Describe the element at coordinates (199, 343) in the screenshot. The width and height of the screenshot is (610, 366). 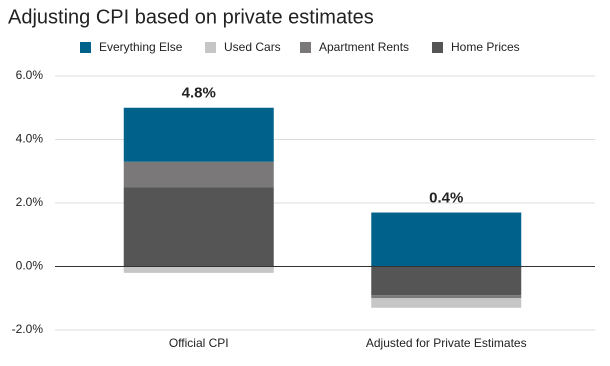
I see `x-tick-label: Official CPI` at that location.